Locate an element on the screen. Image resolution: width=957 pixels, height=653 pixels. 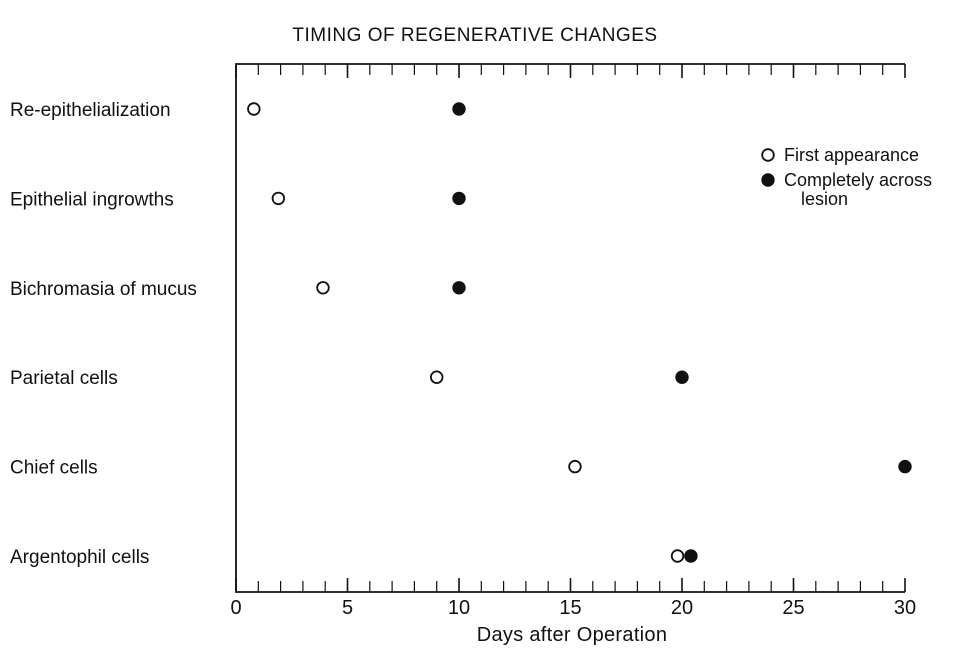
category-label: Parietal cells is located at coordinates (64, 378).